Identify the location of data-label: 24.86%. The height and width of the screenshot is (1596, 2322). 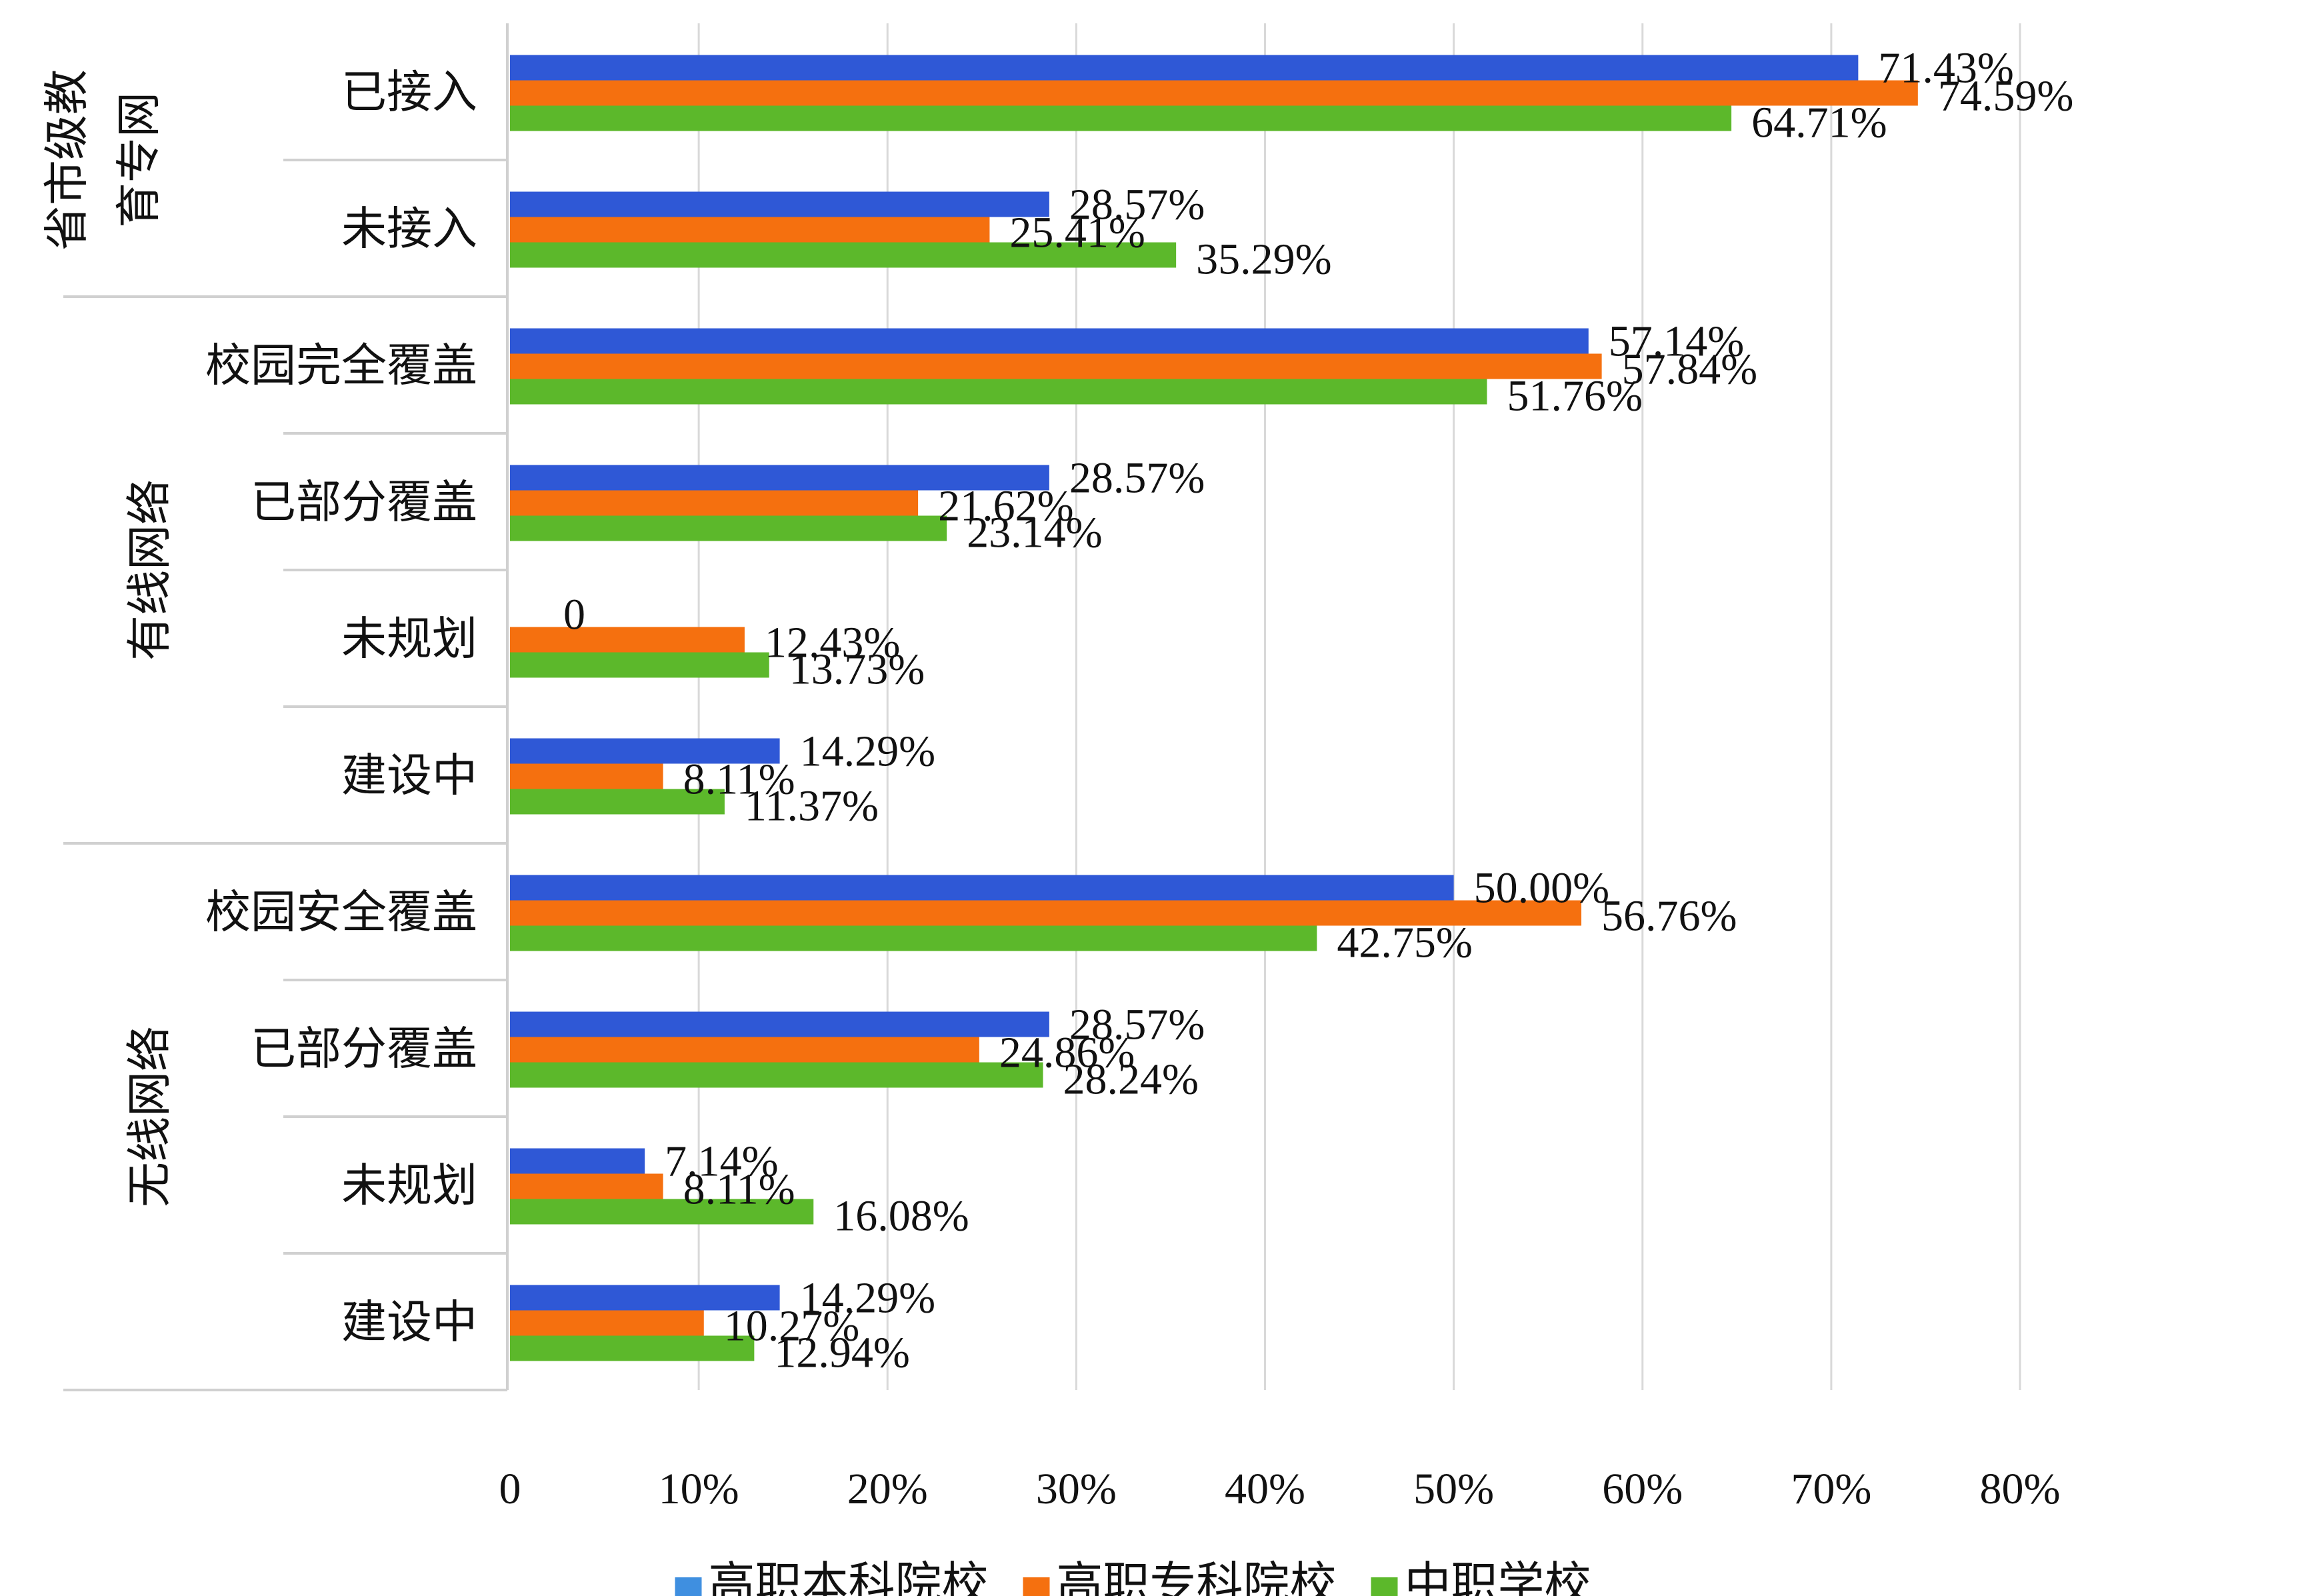
(1067, 1053).